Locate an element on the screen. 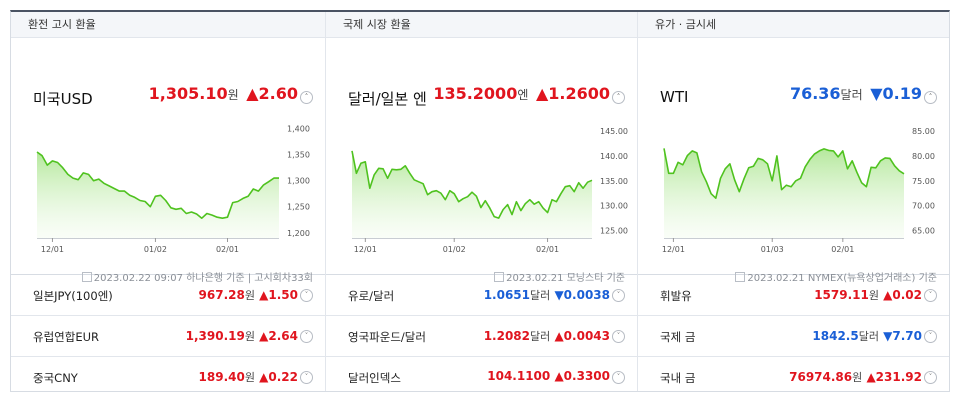 This screenshot has height=403, width=966. item-value: 189.40원 ▲0.22 is located at coordinates (248, 377).